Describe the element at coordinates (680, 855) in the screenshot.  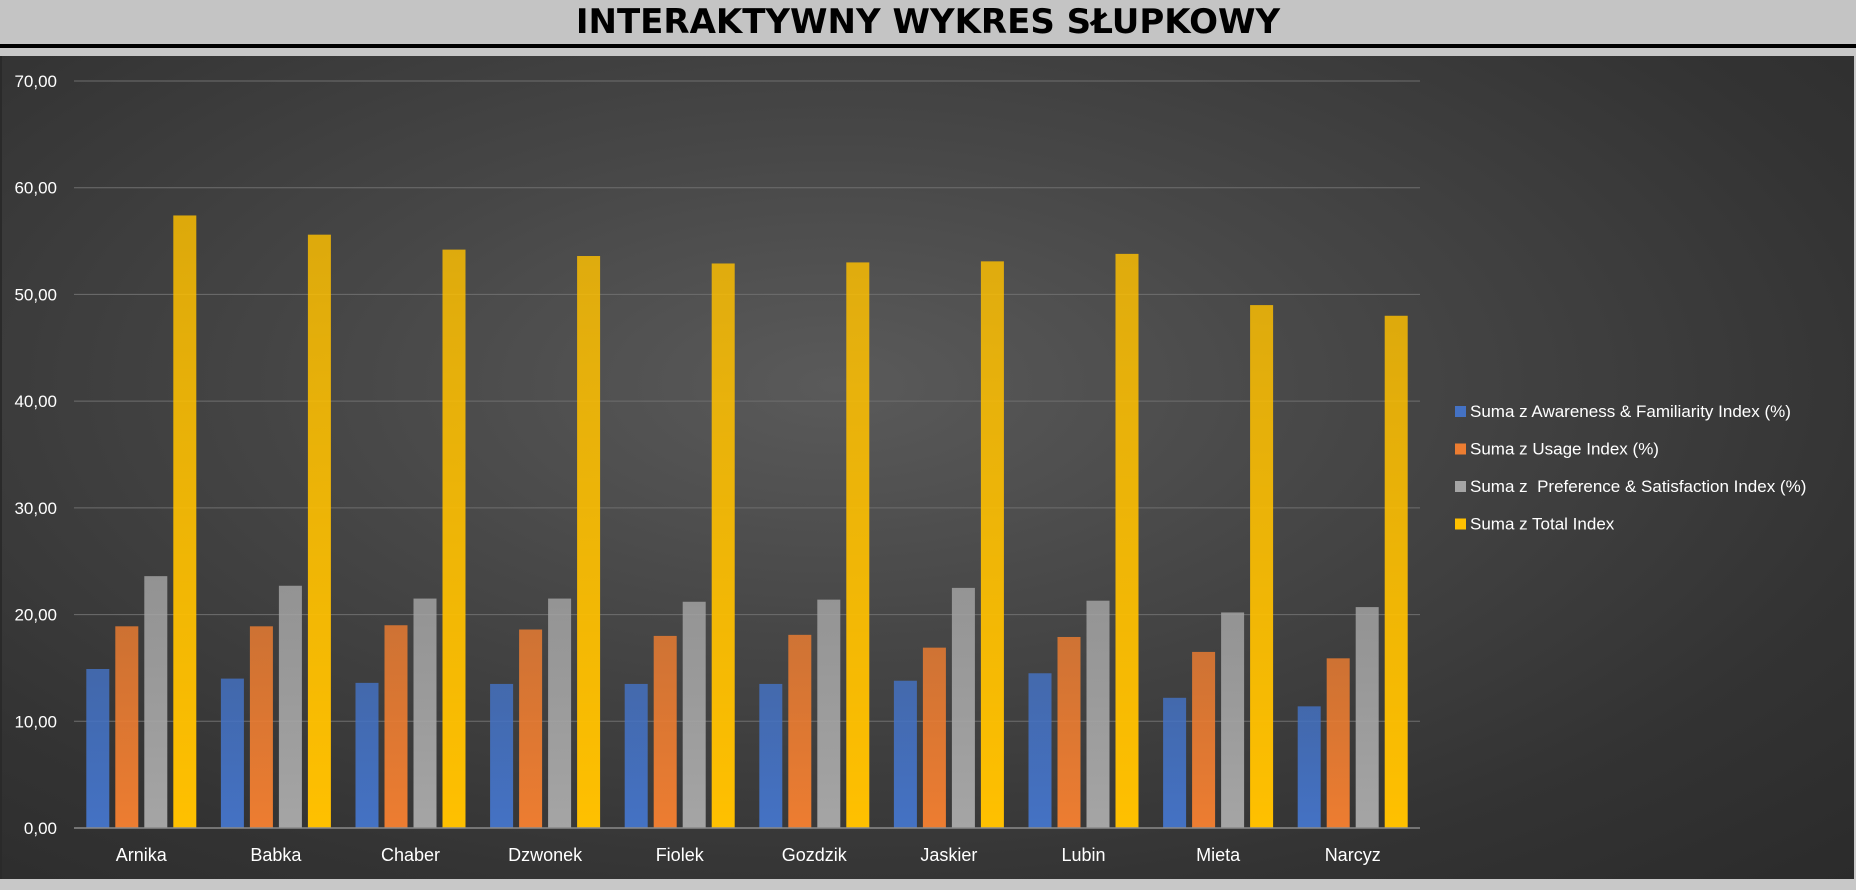
I see `x-category-label: Fiolek` at that location.